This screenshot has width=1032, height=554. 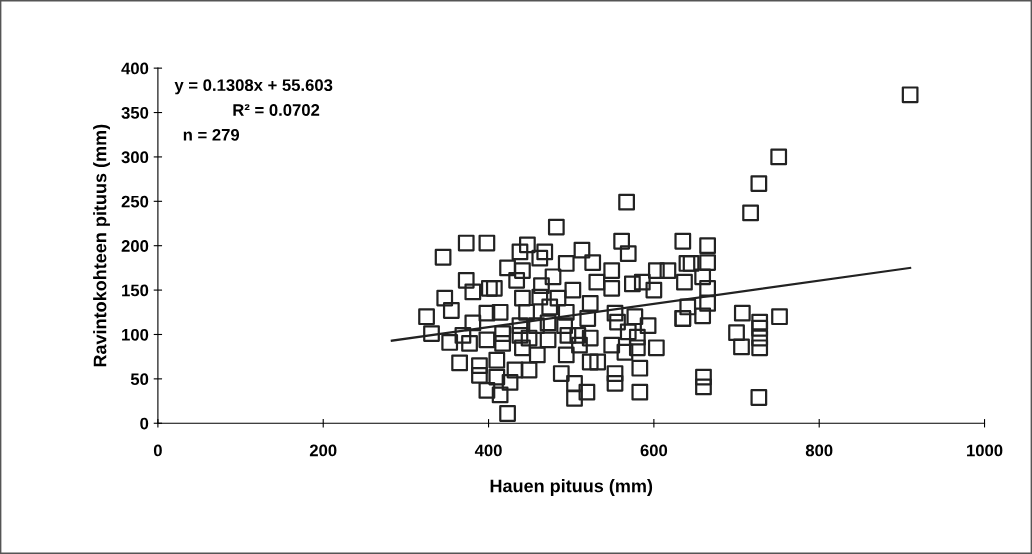 What do you see at coordinates (276, 110) in the screenshot?
I see `annotation: R² = 0.0702` at bounding box center [276, 110].